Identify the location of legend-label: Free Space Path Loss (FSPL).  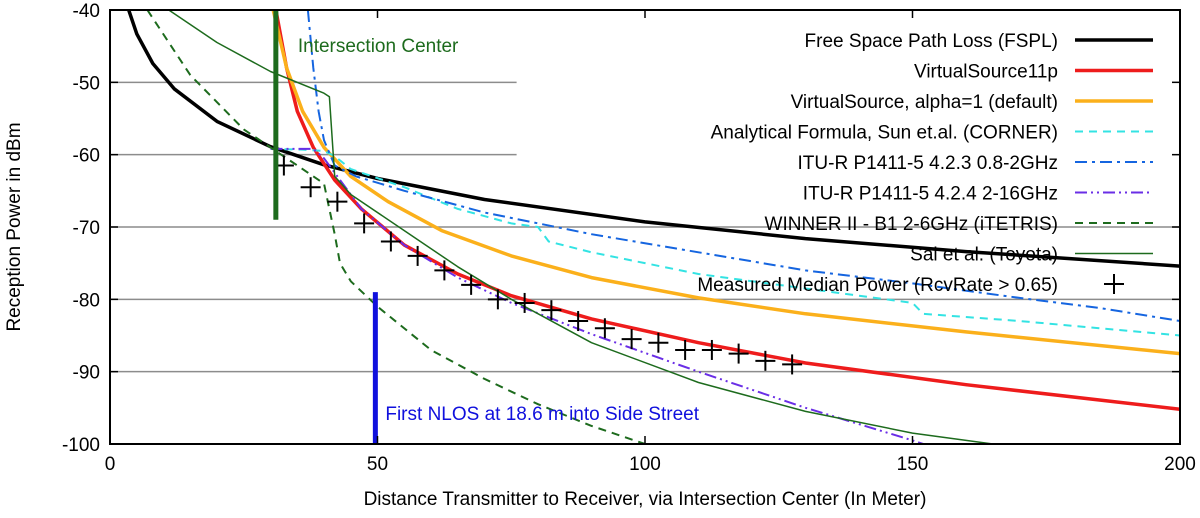
(931, 41).